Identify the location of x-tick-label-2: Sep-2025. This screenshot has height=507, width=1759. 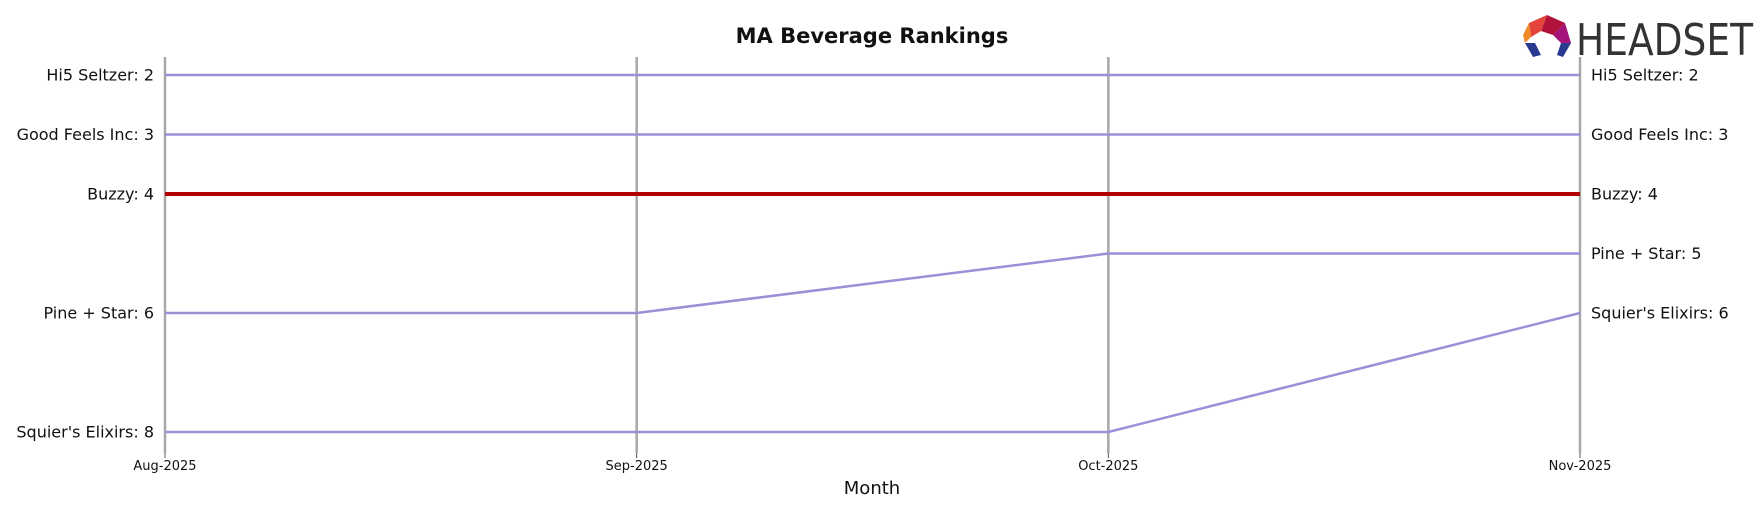
(637, 466).